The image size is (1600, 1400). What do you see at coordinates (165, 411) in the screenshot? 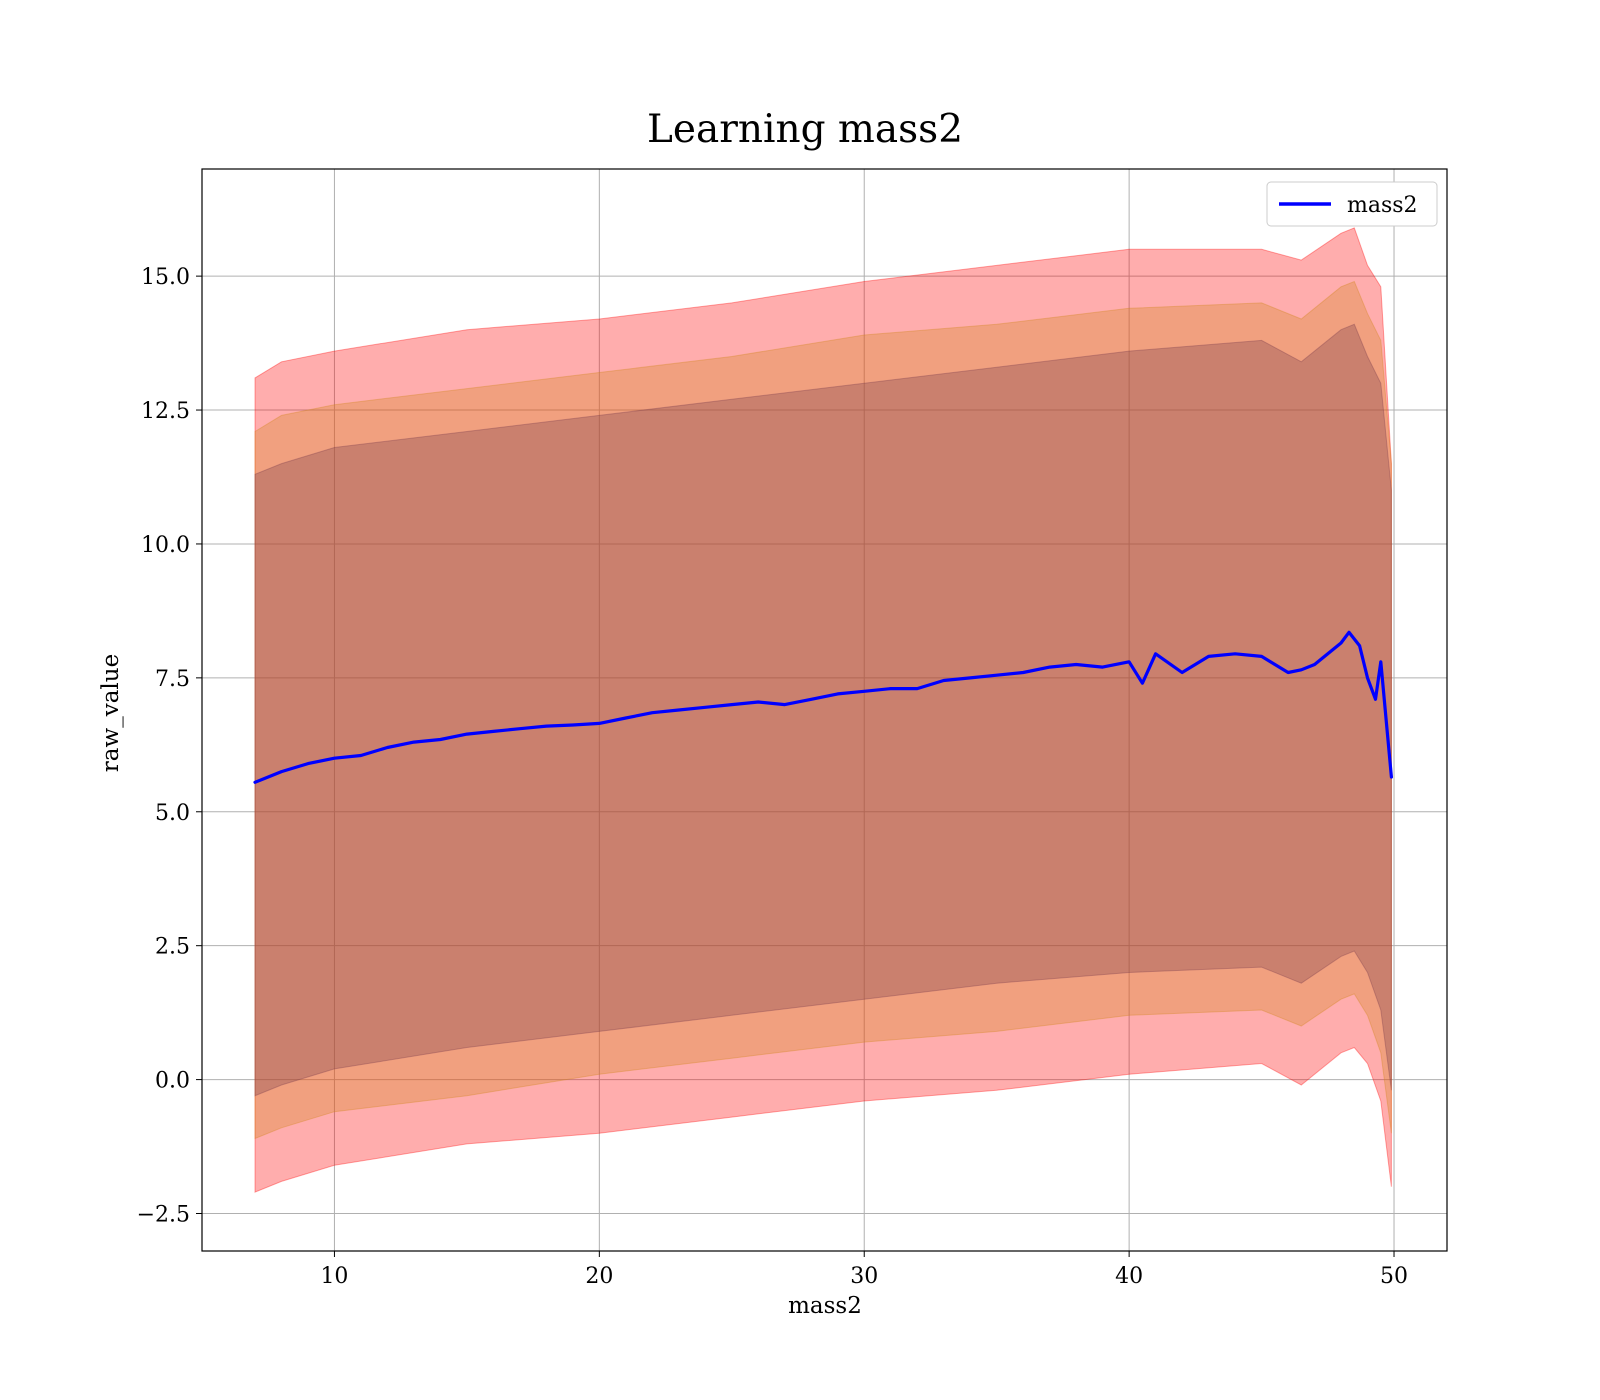
I see `y-tick-label: 12.5` at bounding box center [165, 411].